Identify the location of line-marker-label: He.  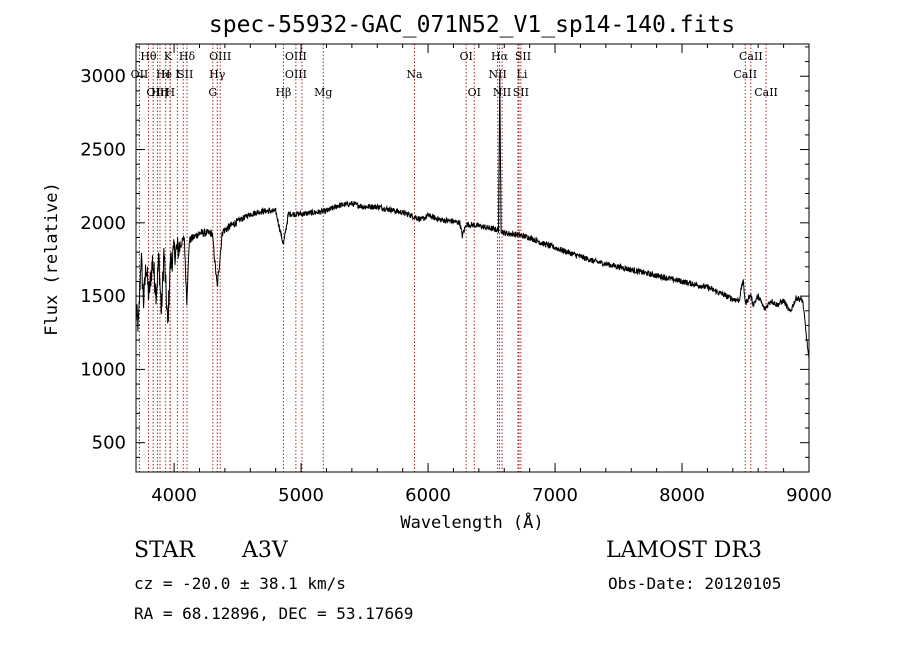
(164, 74).